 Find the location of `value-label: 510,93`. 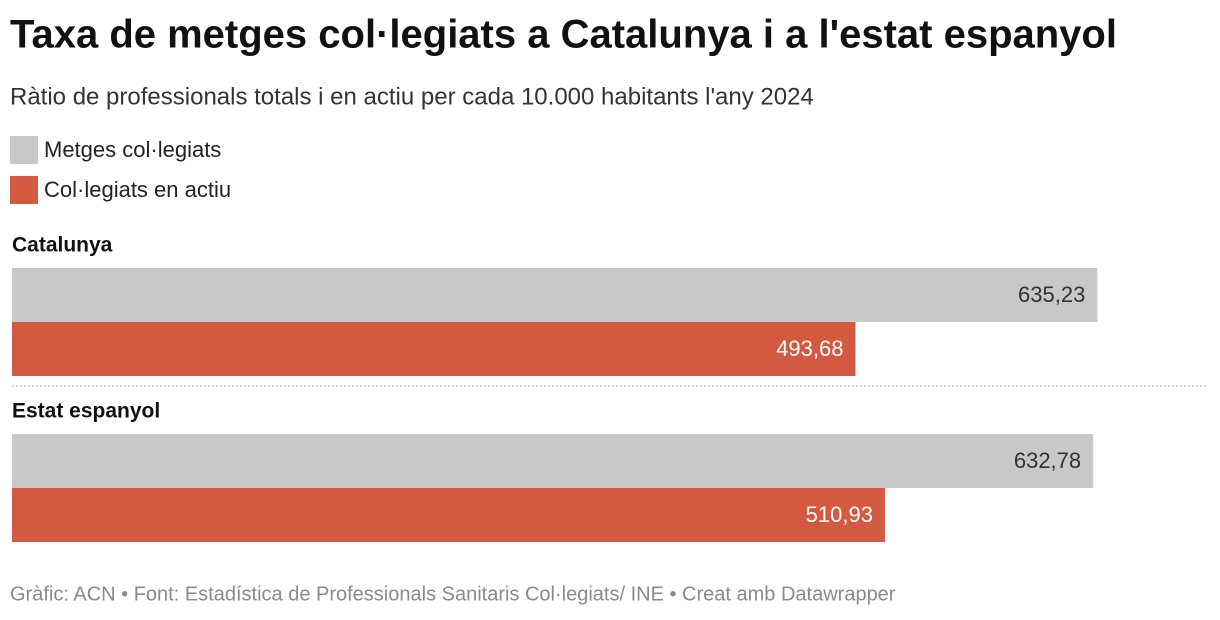

value-label: 510,93 is located at coordinates (839, 514).